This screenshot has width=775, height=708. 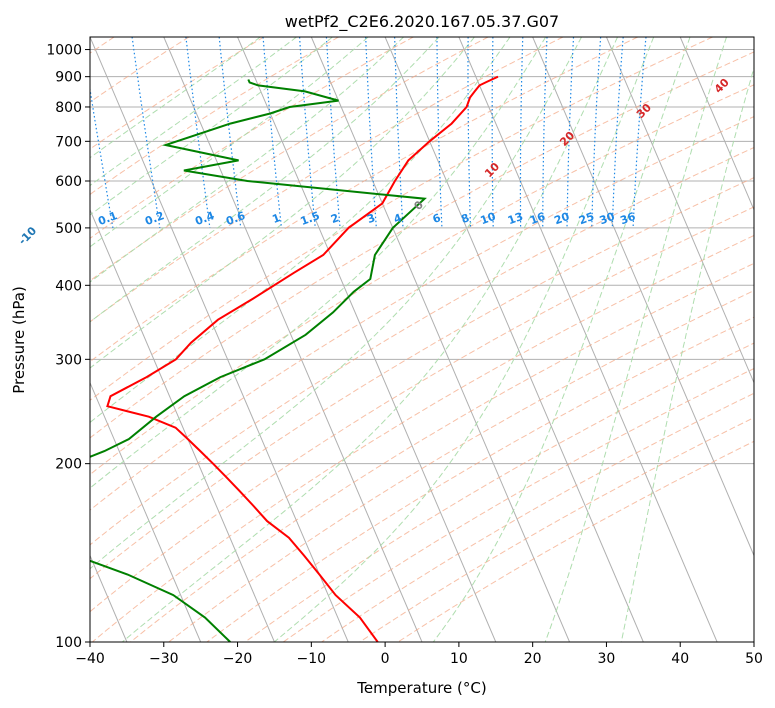 What do you see at coordinates (680, 659) in the screenshot?
I see `x-tick-label: 40` at bounding box center [680, 659].